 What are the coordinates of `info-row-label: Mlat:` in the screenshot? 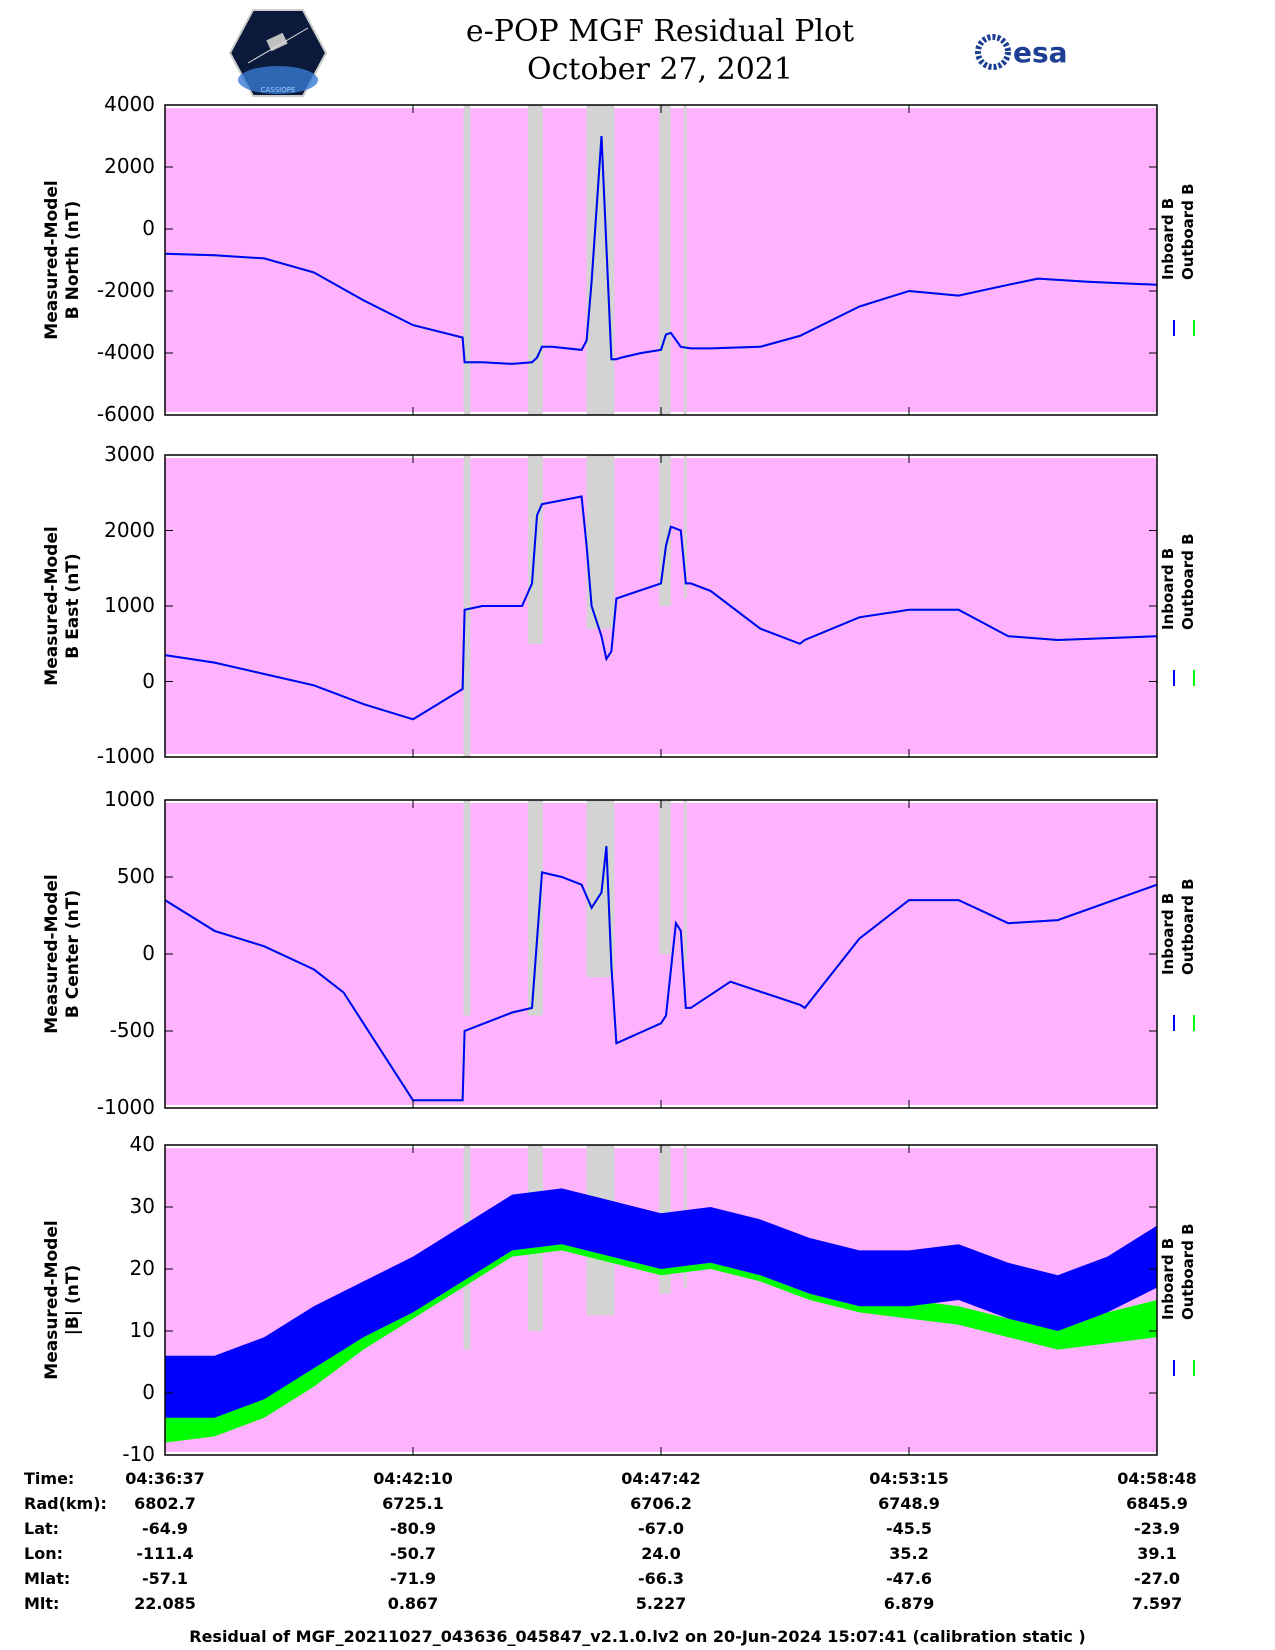 It's located at (47, 1578).